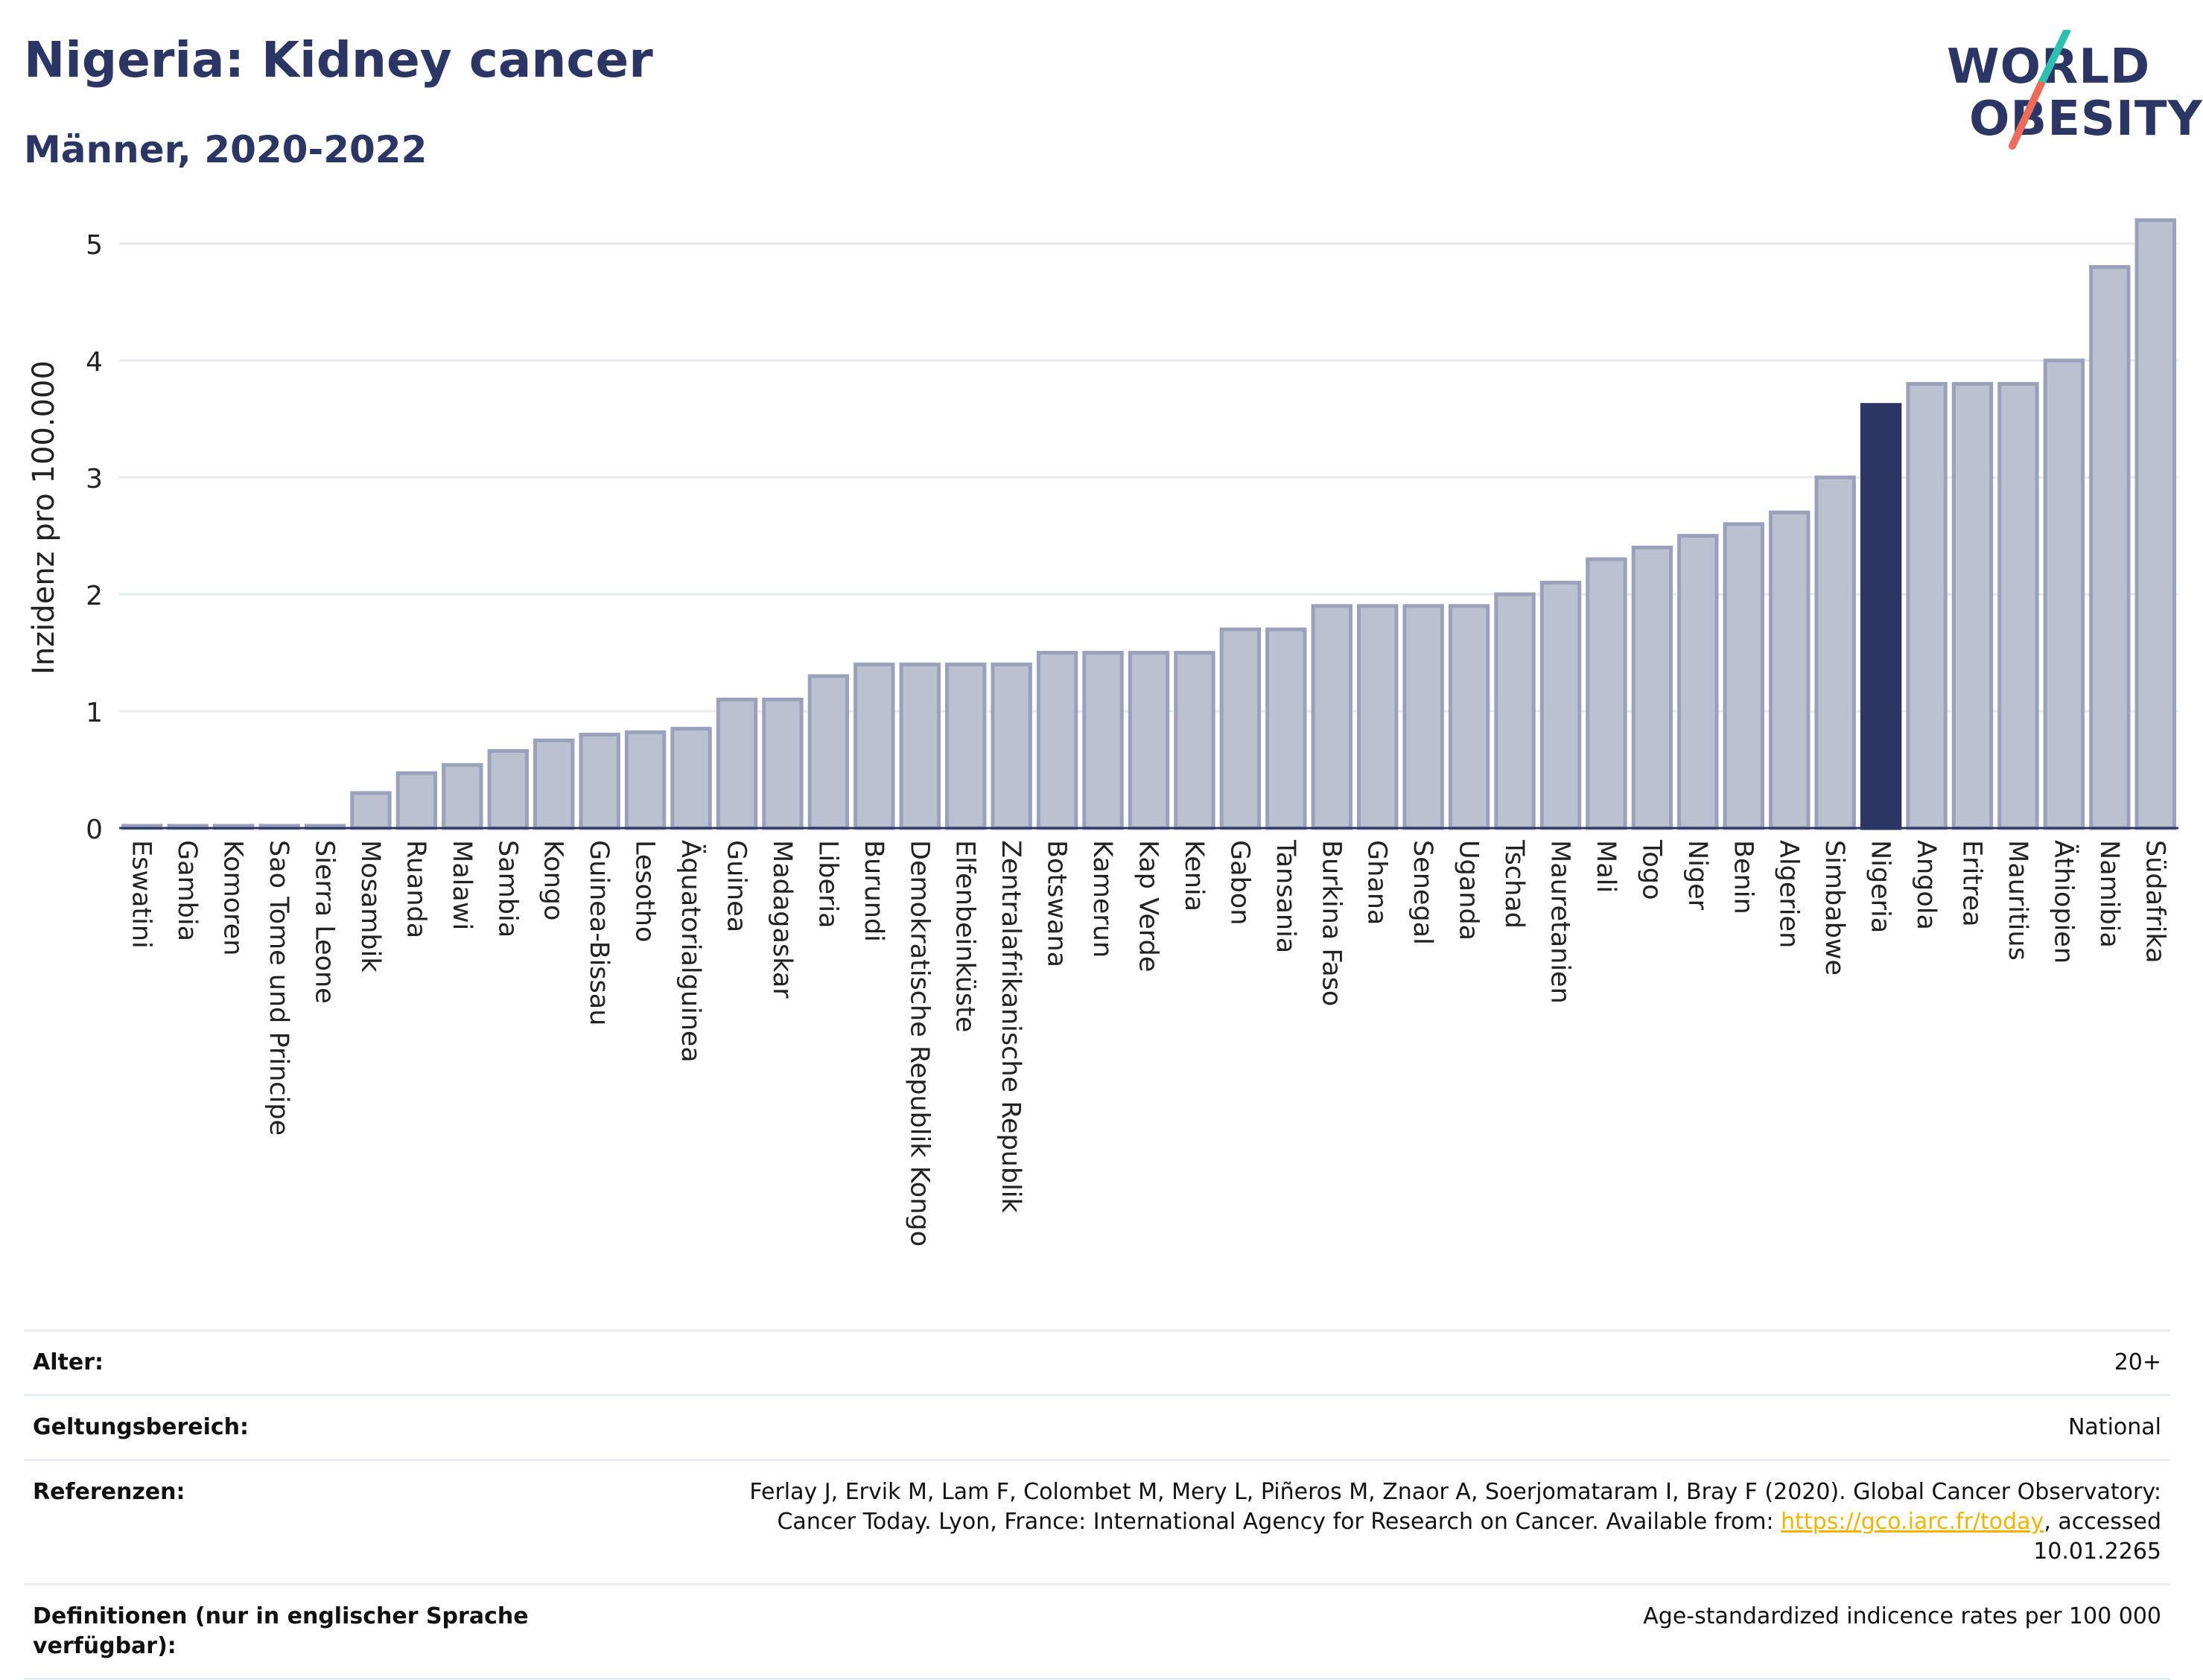  What do you see at coordinates (1912, 1522) in the screenshot?
I see `reference-link: https://gco.iarc.fr/today` at bounding box center [1912, 1522].